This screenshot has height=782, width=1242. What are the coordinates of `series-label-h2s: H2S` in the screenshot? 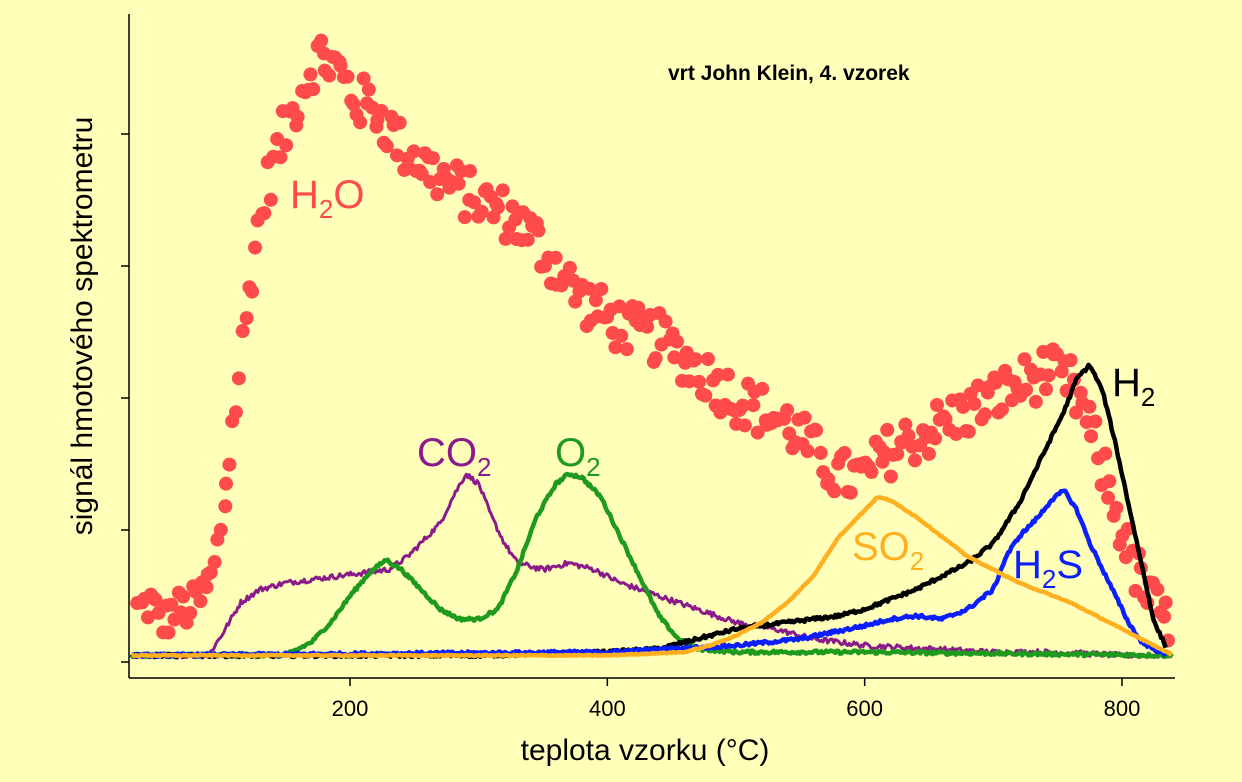 It's located at (1048, 568).